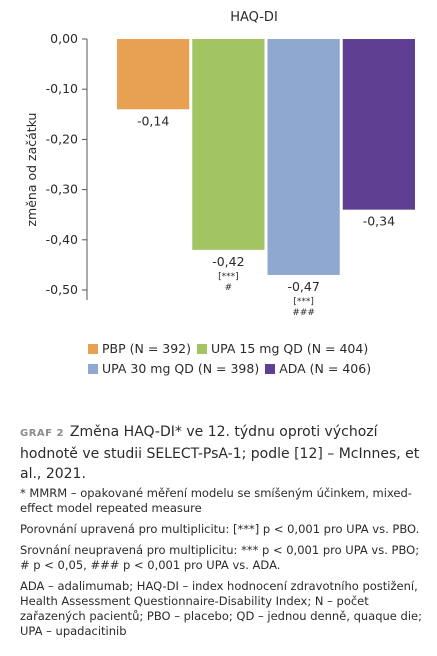 The width and height of the screenshot is (437, 656). Describe the element at coordinates (42, 433) in the screenshot. I see `caption-tag: GRAF 2` at that location.